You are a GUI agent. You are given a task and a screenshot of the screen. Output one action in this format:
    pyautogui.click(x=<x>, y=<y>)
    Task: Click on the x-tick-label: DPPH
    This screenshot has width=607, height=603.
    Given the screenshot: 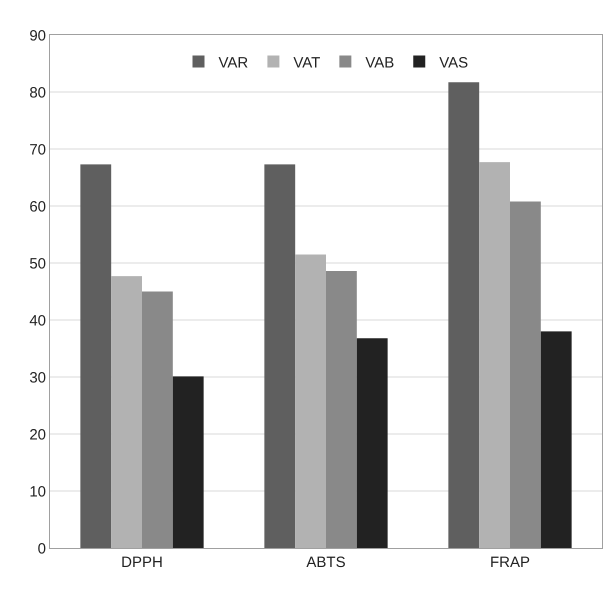 What is the action you would take?
    pyautogui.click(x=142, y=562)
    